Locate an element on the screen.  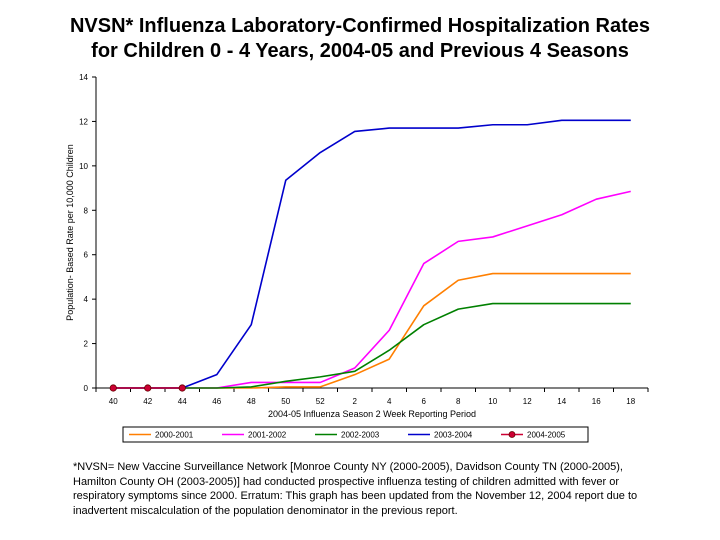
x-tick-label: 48 is located at coordinates (251, 401).